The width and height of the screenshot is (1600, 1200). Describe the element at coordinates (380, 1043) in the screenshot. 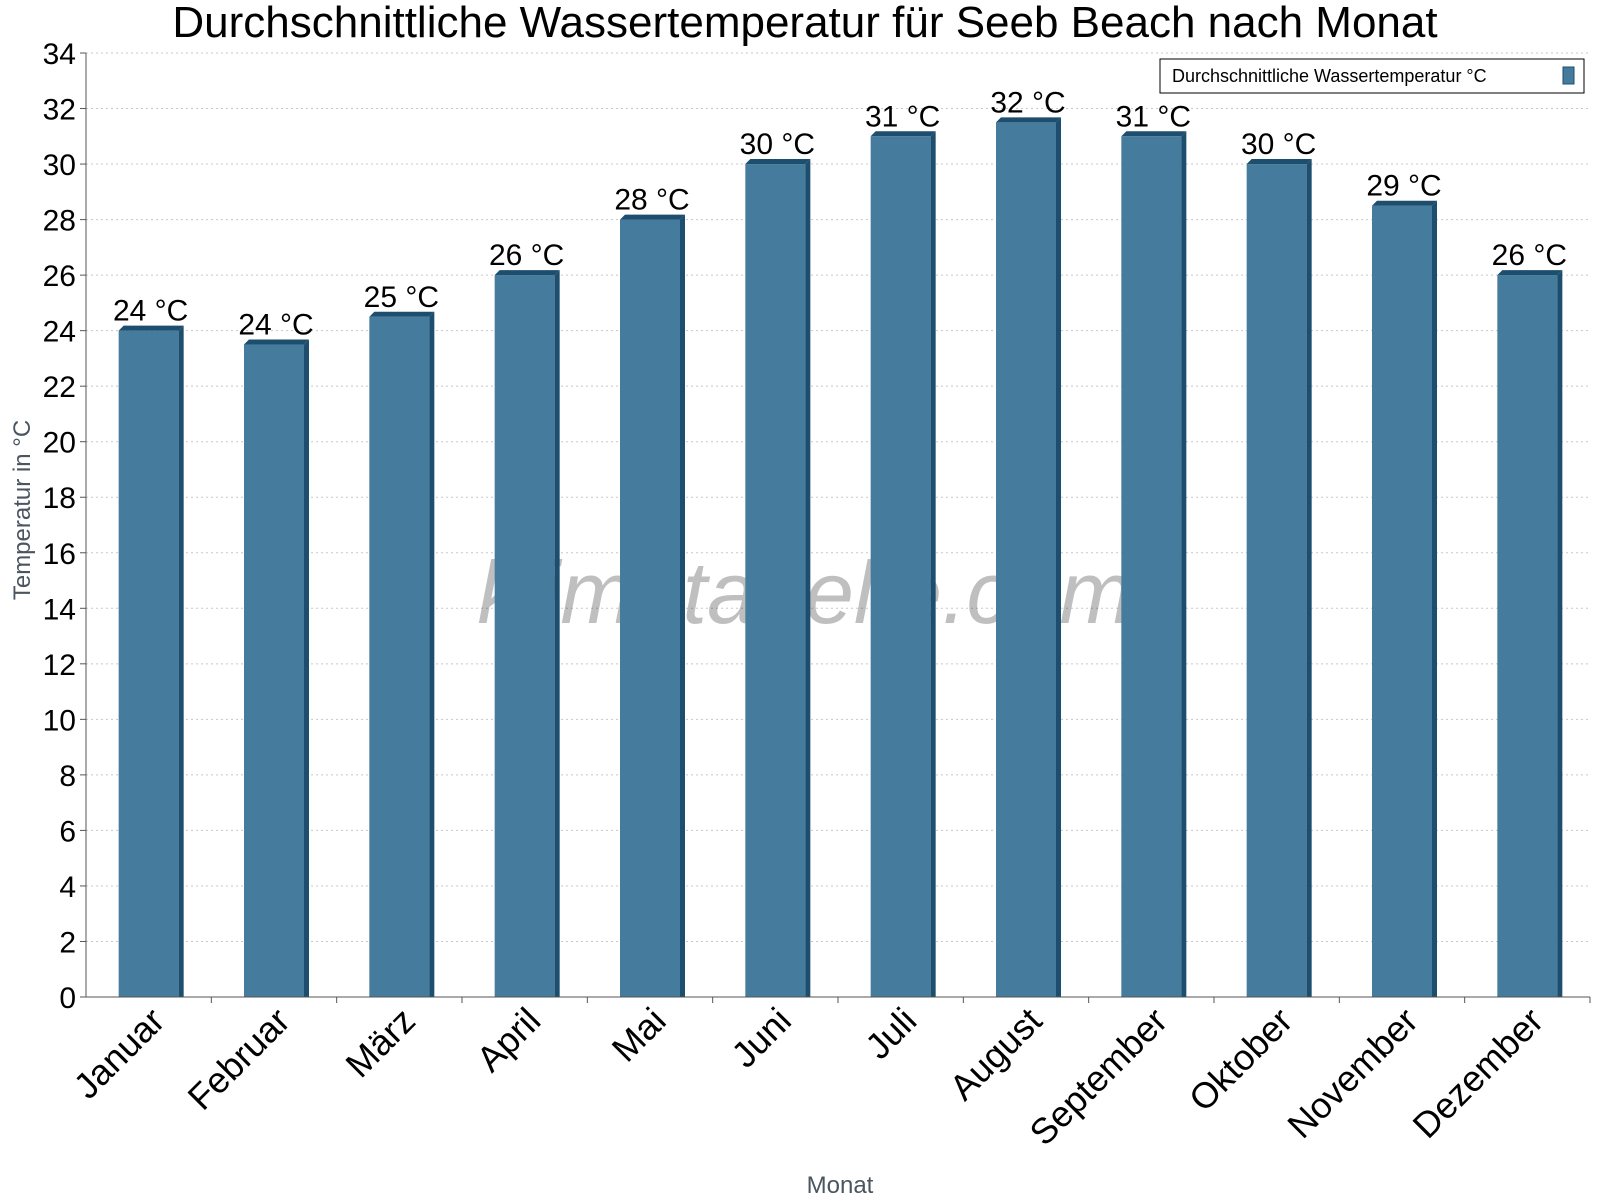

I see `x-tick-label: März` at that location.